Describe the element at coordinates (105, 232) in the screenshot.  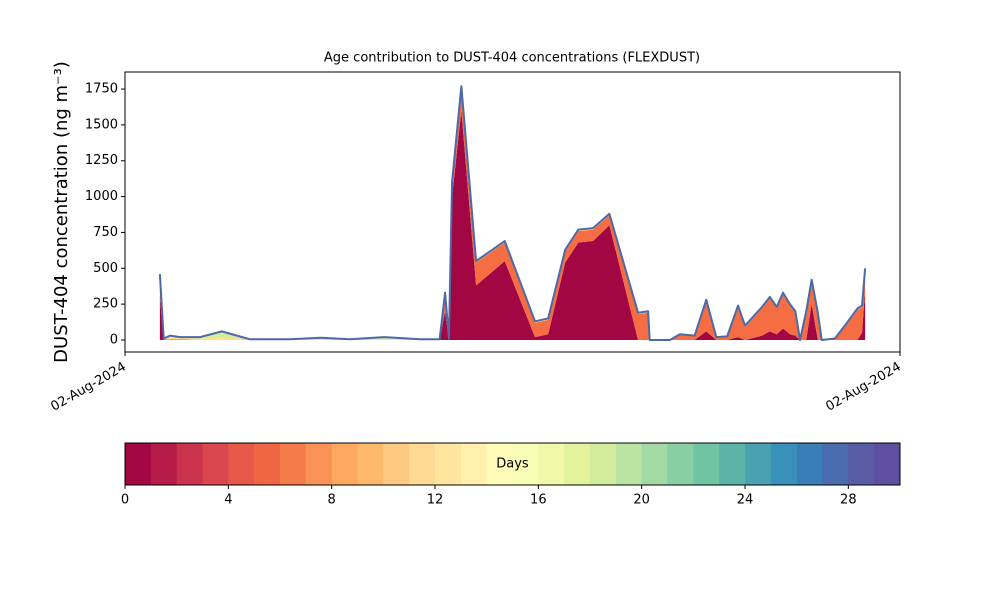
I see `y-tick-label: 750` at that location.